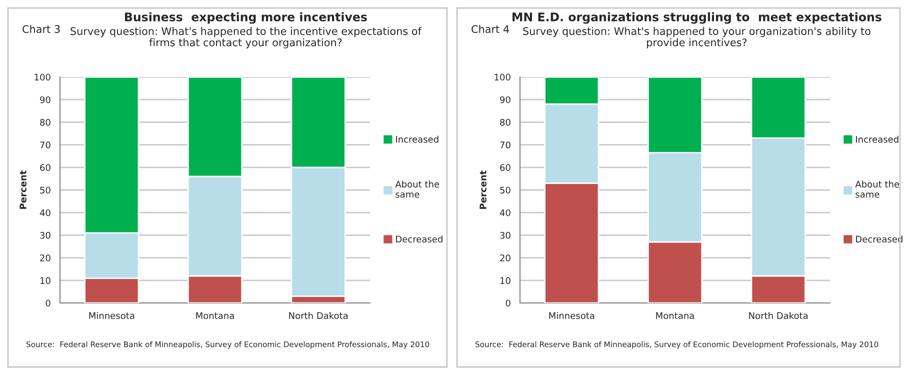 This screenshot has width=910, height=375. I want to click on caption: Chart 3, so click(41, 29).